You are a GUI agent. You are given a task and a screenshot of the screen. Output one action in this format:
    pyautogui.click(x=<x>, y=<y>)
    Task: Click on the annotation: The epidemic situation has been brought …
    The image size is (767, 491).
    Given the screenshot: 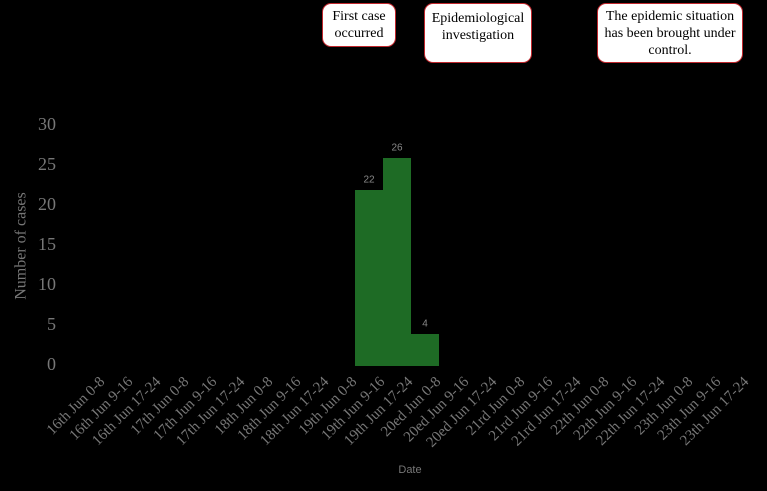 What is the action you would take?
    pyautogui.click(x=670, y=33)
    